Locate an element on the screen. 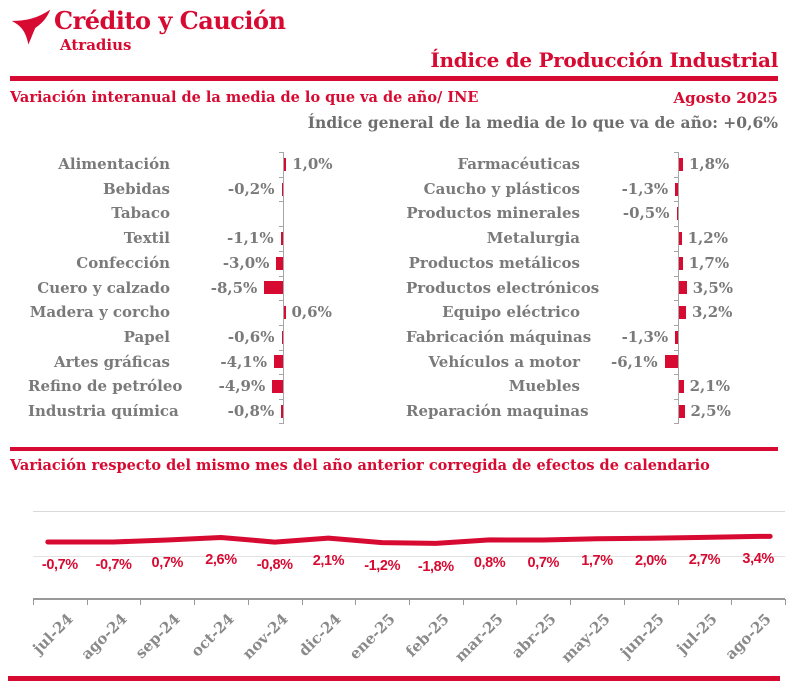  bar-category-label: Papel is located at coordinates (146, 336).